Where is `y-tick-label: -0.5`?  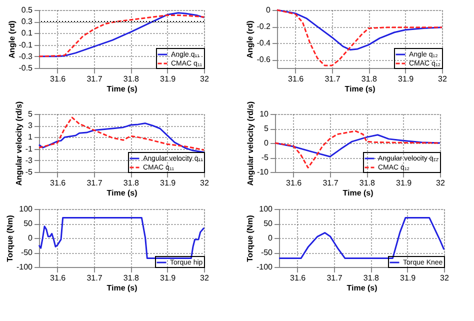
y-tick-label: -0.5 is located at coordinates (26, 68).